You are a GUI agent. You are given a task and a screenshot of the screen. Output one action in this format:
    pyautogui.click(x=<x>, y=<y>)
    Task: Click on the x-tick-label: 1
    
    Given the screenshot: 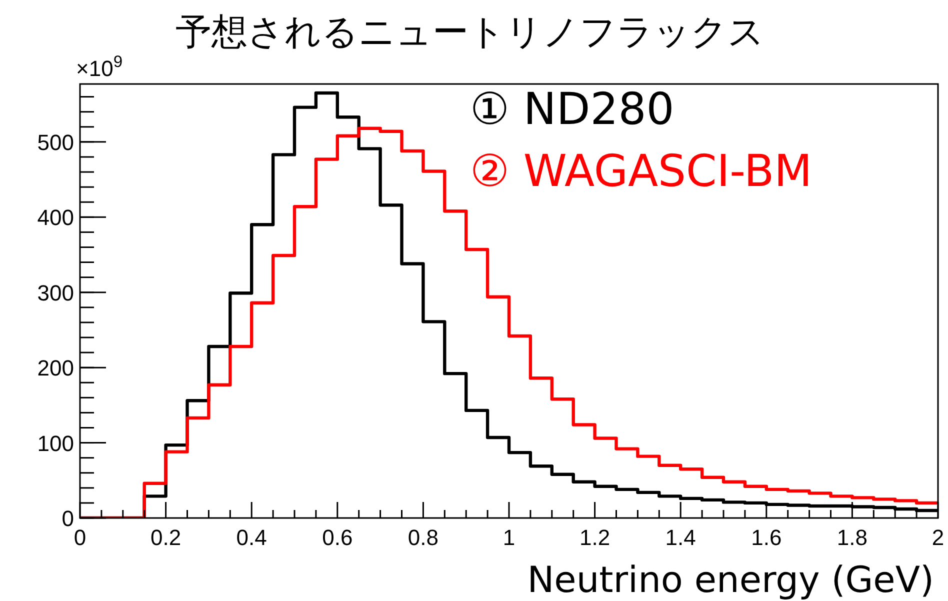 What is the action you would take?
    pyautogui.click(x=509, y=537)
    